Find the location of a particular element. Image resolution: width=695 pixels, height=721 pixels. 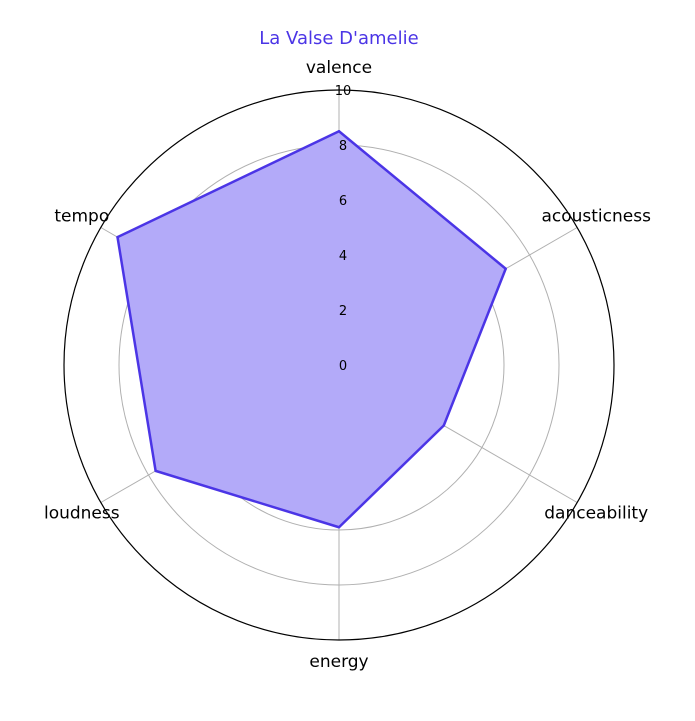

data-point-energy is located at coordinates (339, 527).